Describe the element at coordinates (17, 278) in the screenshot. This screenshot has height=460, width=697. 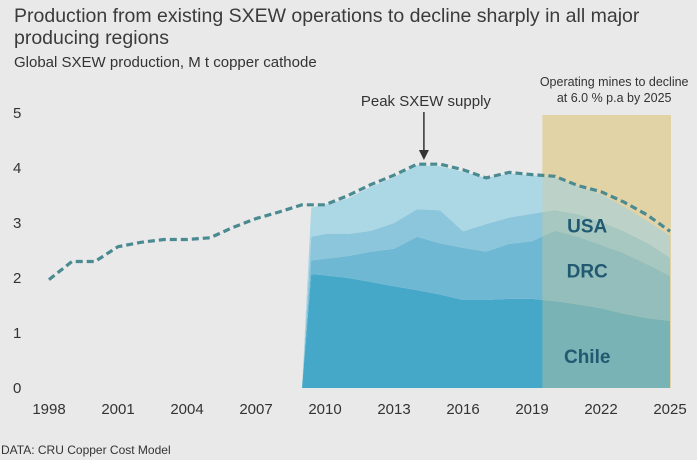
I see `y-tick-label: 2` at that location.